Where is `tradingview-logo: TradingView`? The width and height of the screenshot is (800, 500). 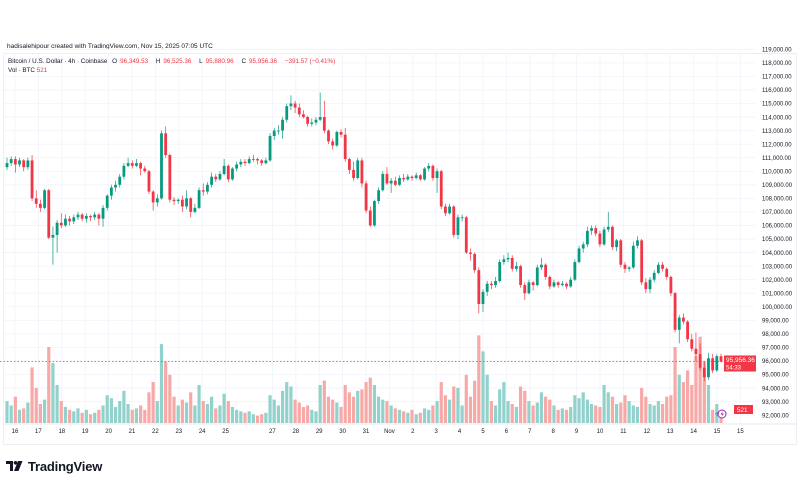
tradingview-logo: TradingView is located at coordinates (54, 466).